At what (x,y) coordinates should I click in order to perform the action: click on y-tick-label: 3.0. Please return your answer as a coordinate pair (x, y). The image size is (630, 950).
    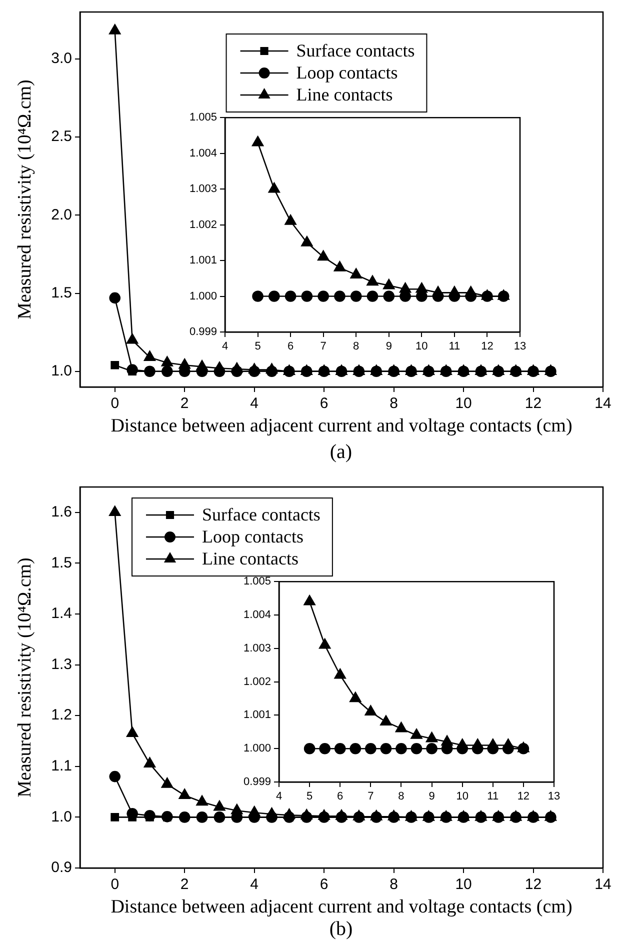
    Looking at the image, I should click on (61, 59).